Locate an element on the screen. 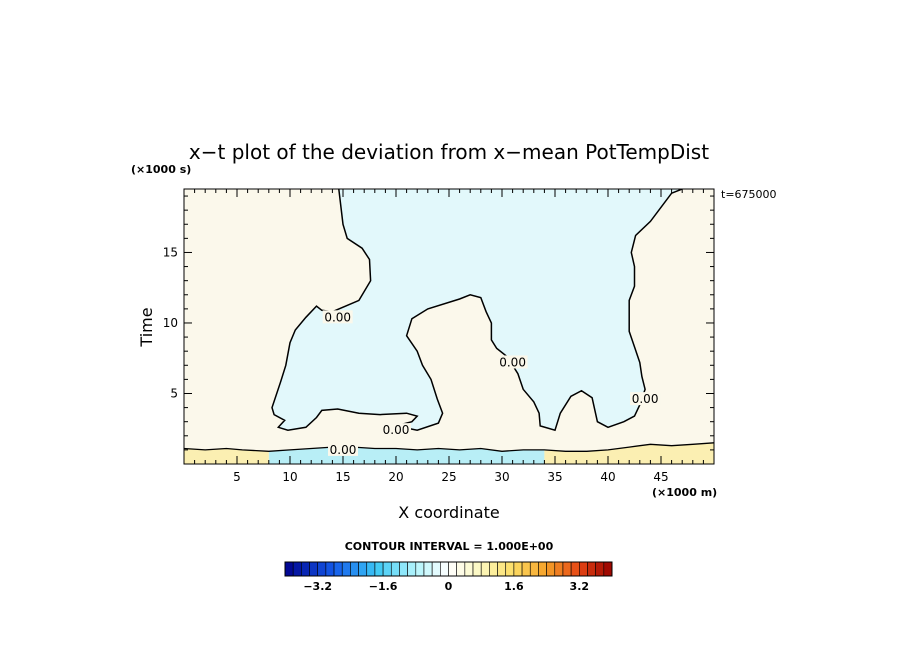 This screenshot has height=654, width=904. x-tick-label: 30 is located at coordinates (501, 477).